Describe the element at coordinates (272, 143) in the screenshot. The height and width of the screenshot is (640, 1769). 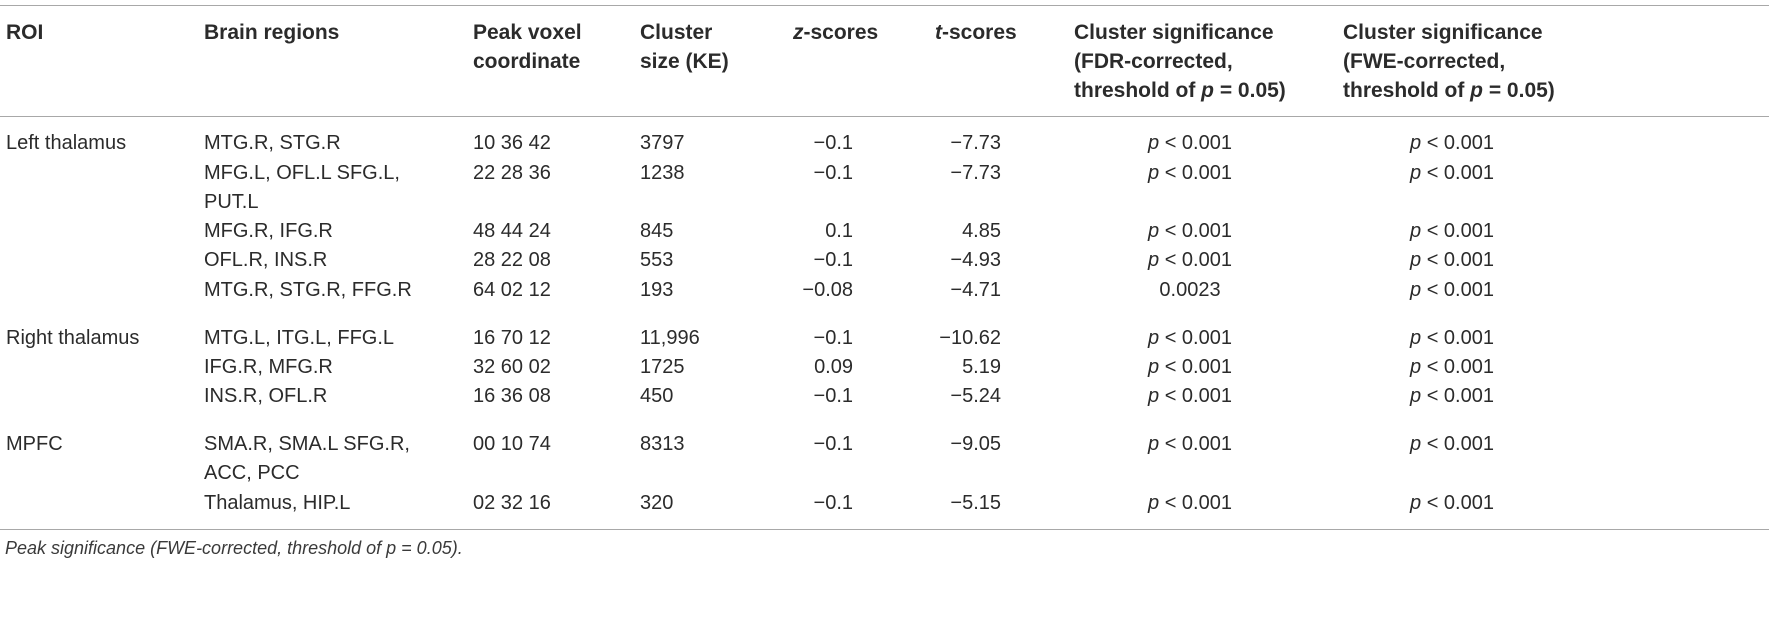
I see `cell-brain-regions: MTG.R, STG.R` at that location.